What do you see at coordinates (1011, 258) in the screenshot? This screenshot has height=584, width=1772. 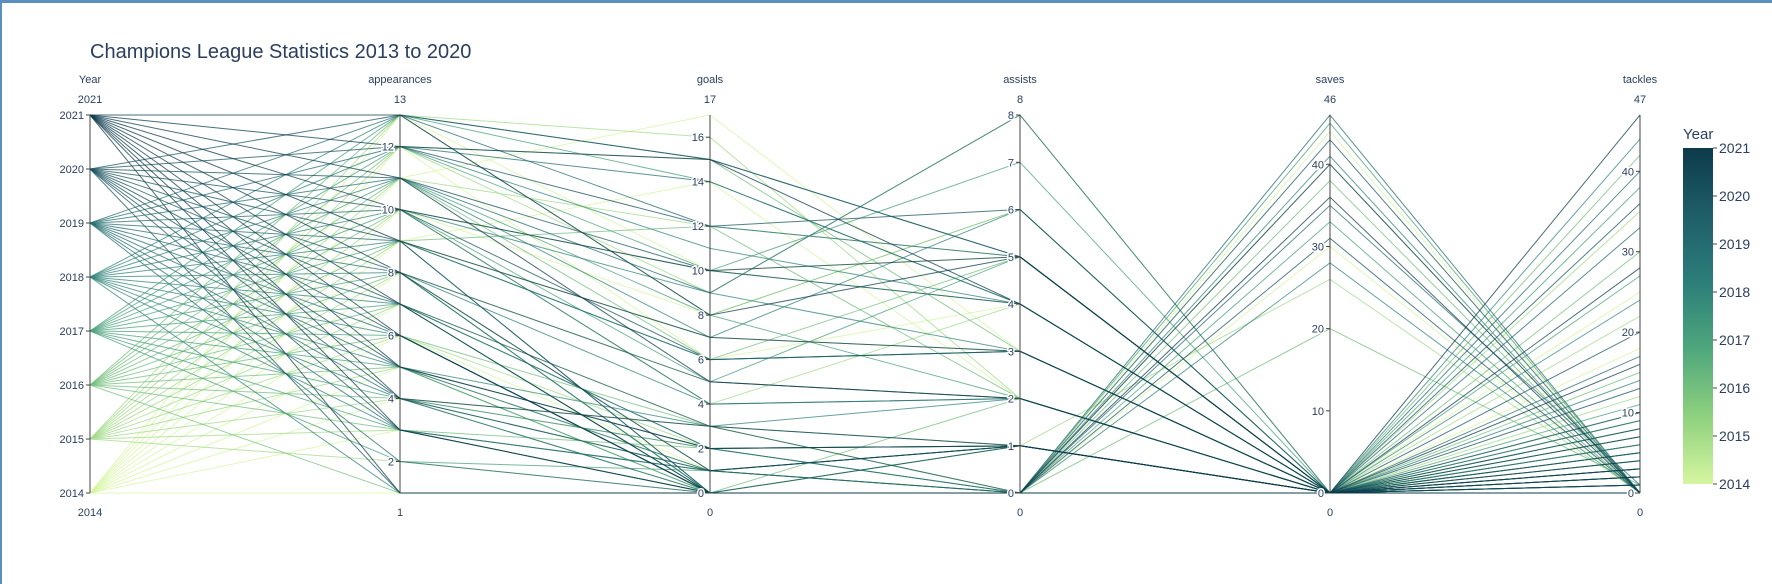 I see `axis-tick-label: 5` at bounding box center [1011, 258].